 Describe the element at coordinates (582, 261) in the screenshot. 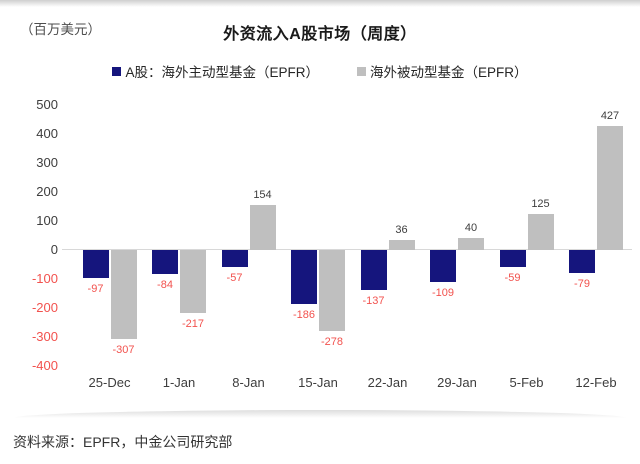

I see `active-fund-bar-12-Feb` at that location.